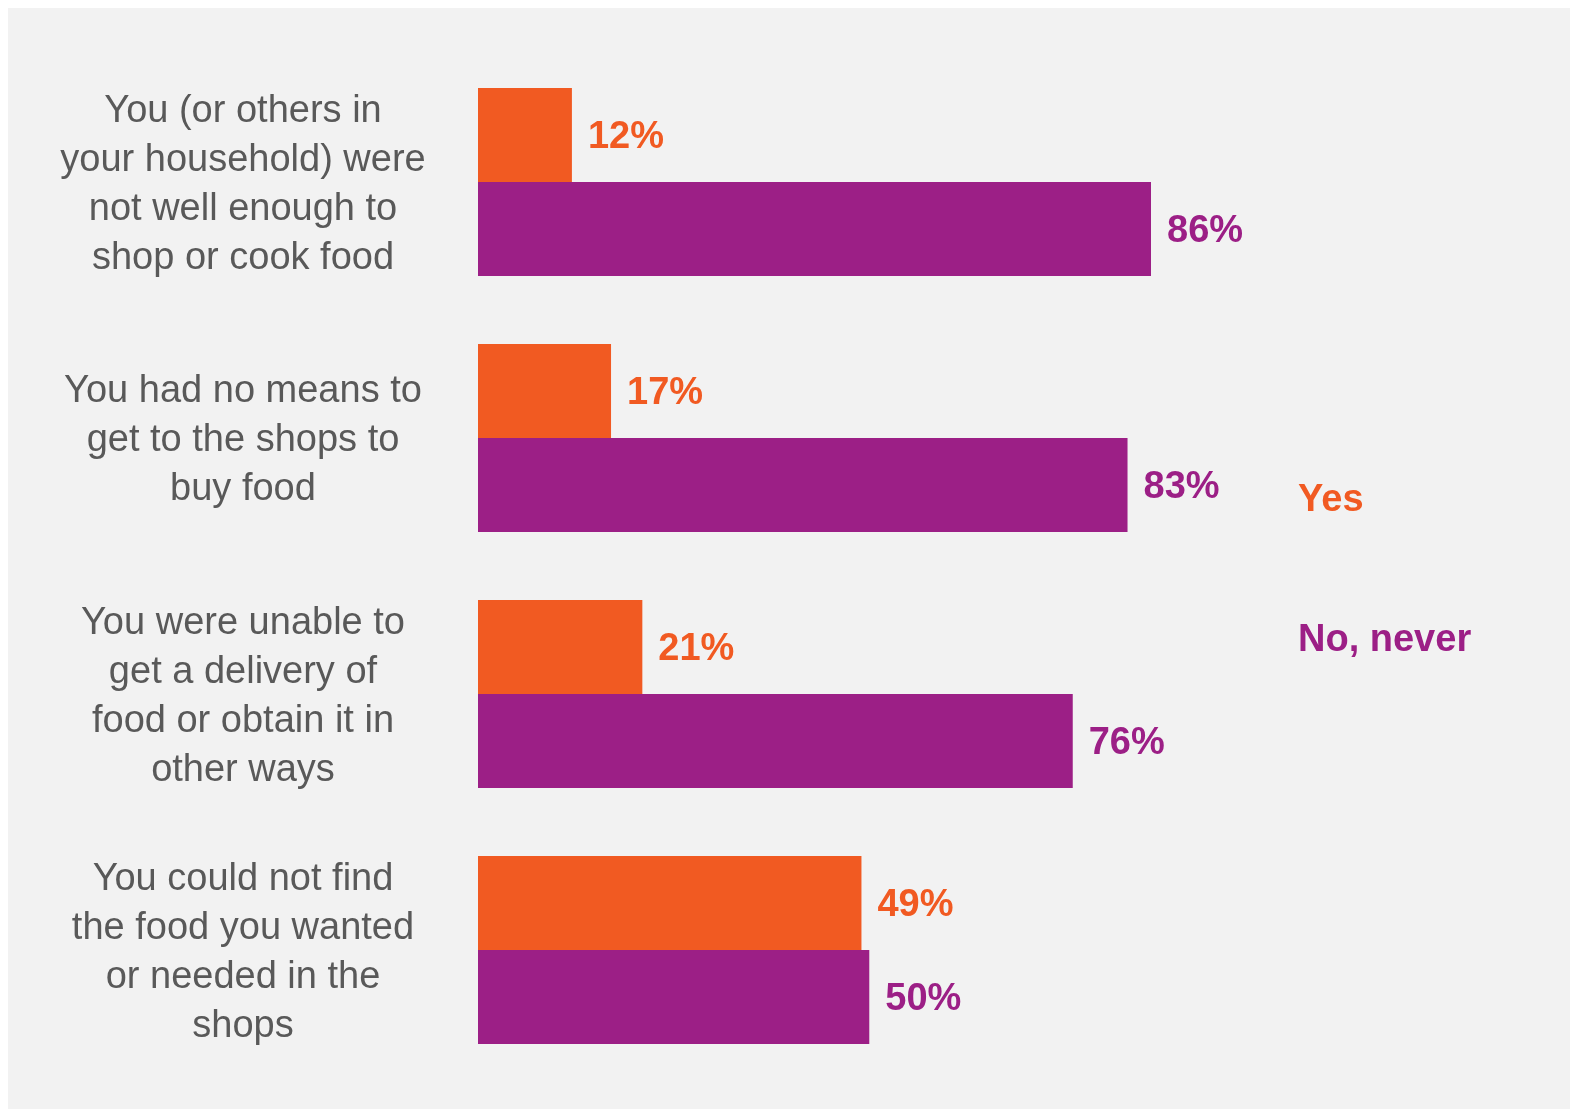 Image resolution: width=1578 pixels, height=1117 pixels. Describe the element at coordinates (1331, 498) in the screenshot. I see `text: Yes` at that location.